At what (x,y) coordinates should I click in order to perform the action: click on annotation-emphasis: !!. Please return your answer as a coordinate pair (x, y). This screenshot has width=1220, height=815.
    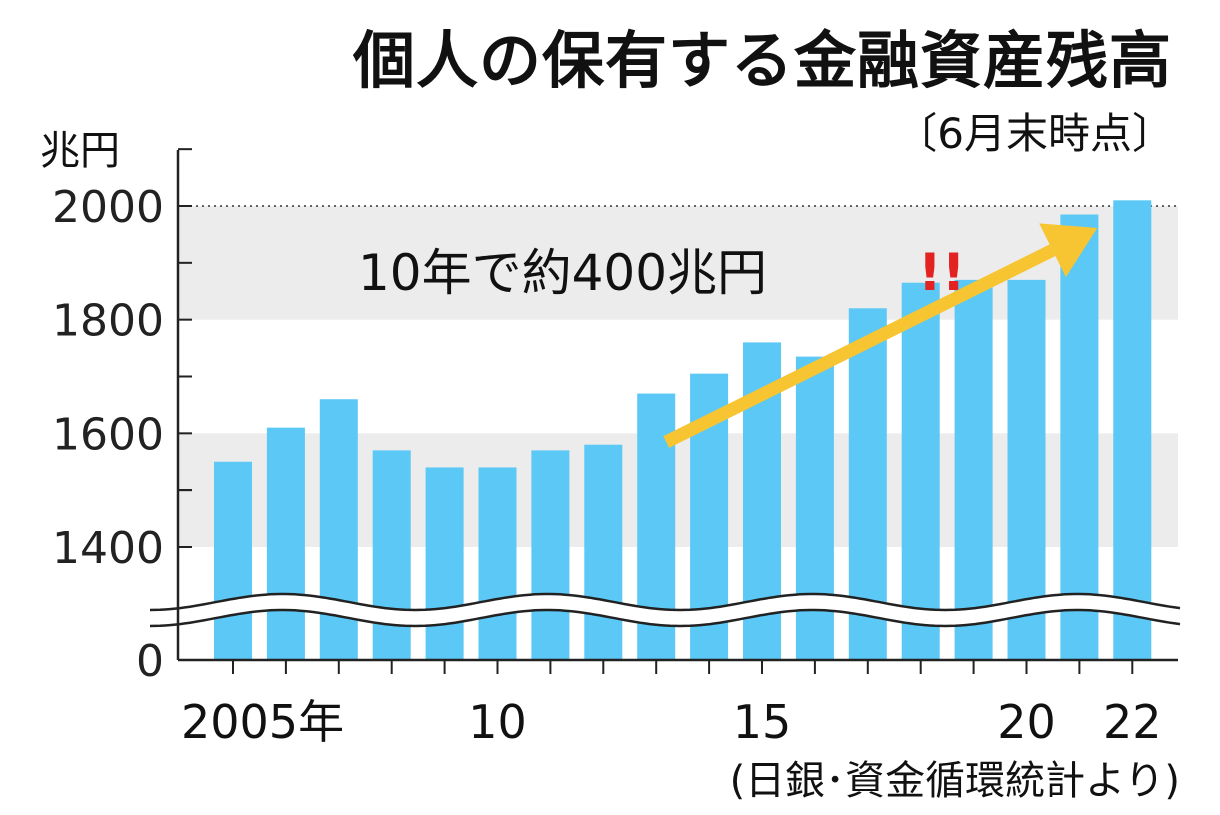
    Looking at the image, I should click on (941, 273).